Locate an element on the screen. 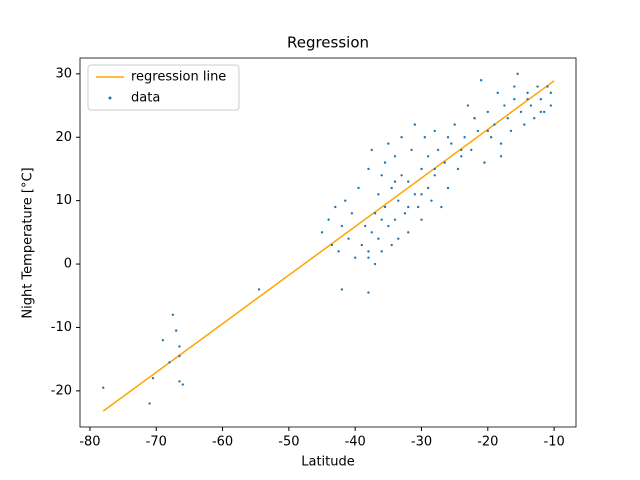 The width and height of the screenshot is (640, 480). x-tick-label: -60 is located at coordinates (222, 442).